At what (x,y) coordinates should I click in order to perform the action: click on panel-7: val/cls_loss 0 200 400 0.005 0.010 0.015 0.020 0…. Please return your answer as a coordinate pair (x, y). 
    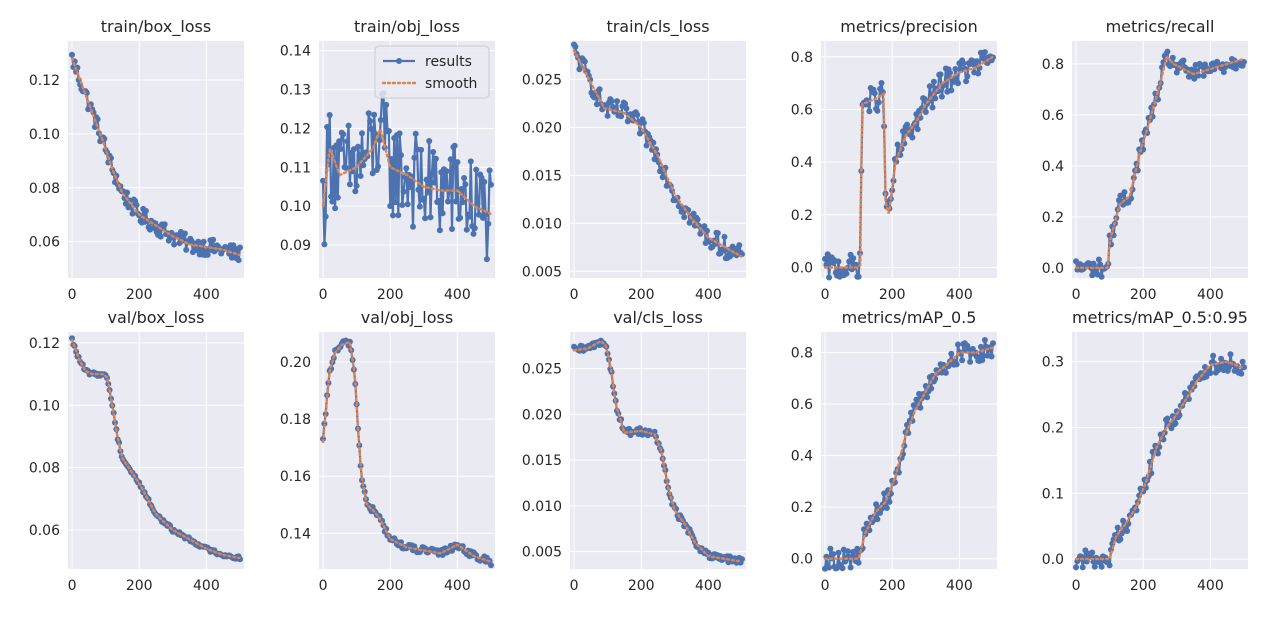
    Looking at the image, I should click on (634, 451).